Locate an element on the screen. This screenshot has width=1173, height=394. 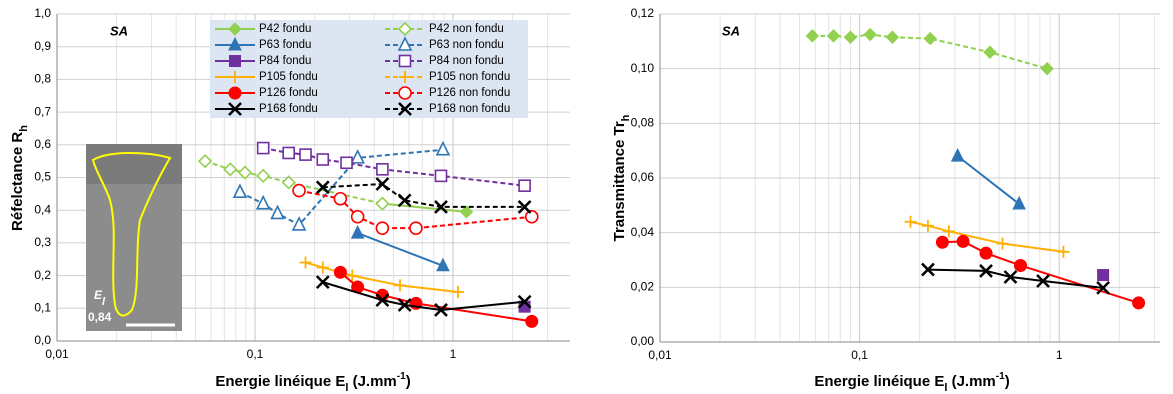
y-tick-label: 0,6 is located at coordinates (42, 144).